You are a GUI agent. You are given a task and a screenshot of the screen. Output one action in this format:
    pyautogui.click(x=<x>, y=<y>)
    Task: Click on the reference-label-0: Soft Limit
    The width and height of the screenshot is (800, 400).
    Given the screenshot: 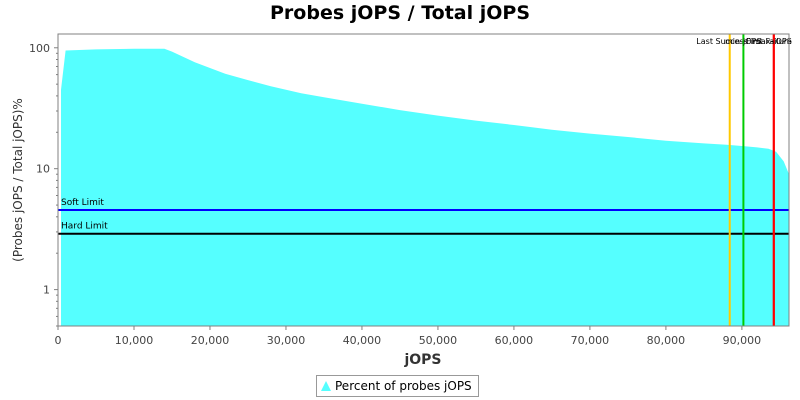 What is the action you would take?
    pyautogui.click(x=82, y=203)
    